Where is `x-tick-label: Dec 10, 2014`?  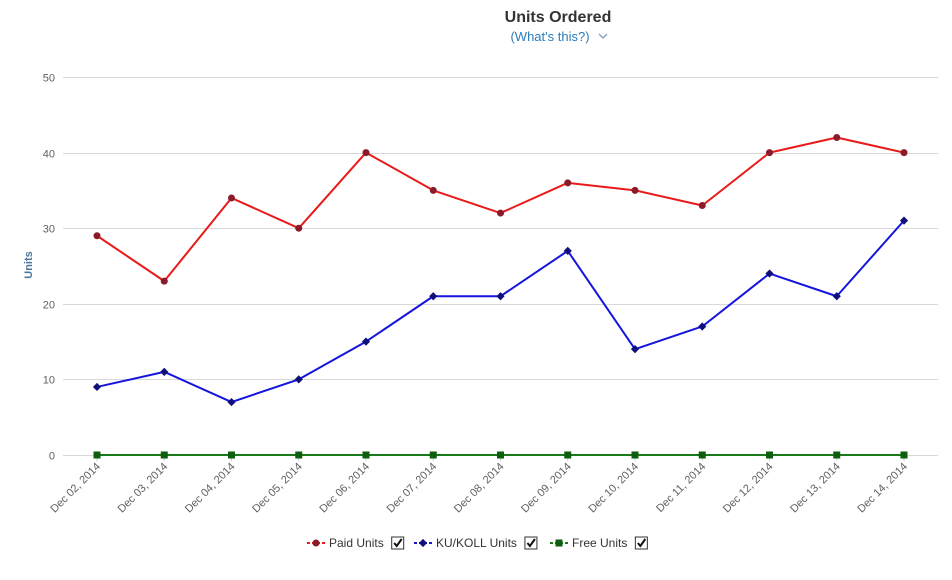
x-tick-label: Dec 10, 2014 is located at coordinates (613, 488).